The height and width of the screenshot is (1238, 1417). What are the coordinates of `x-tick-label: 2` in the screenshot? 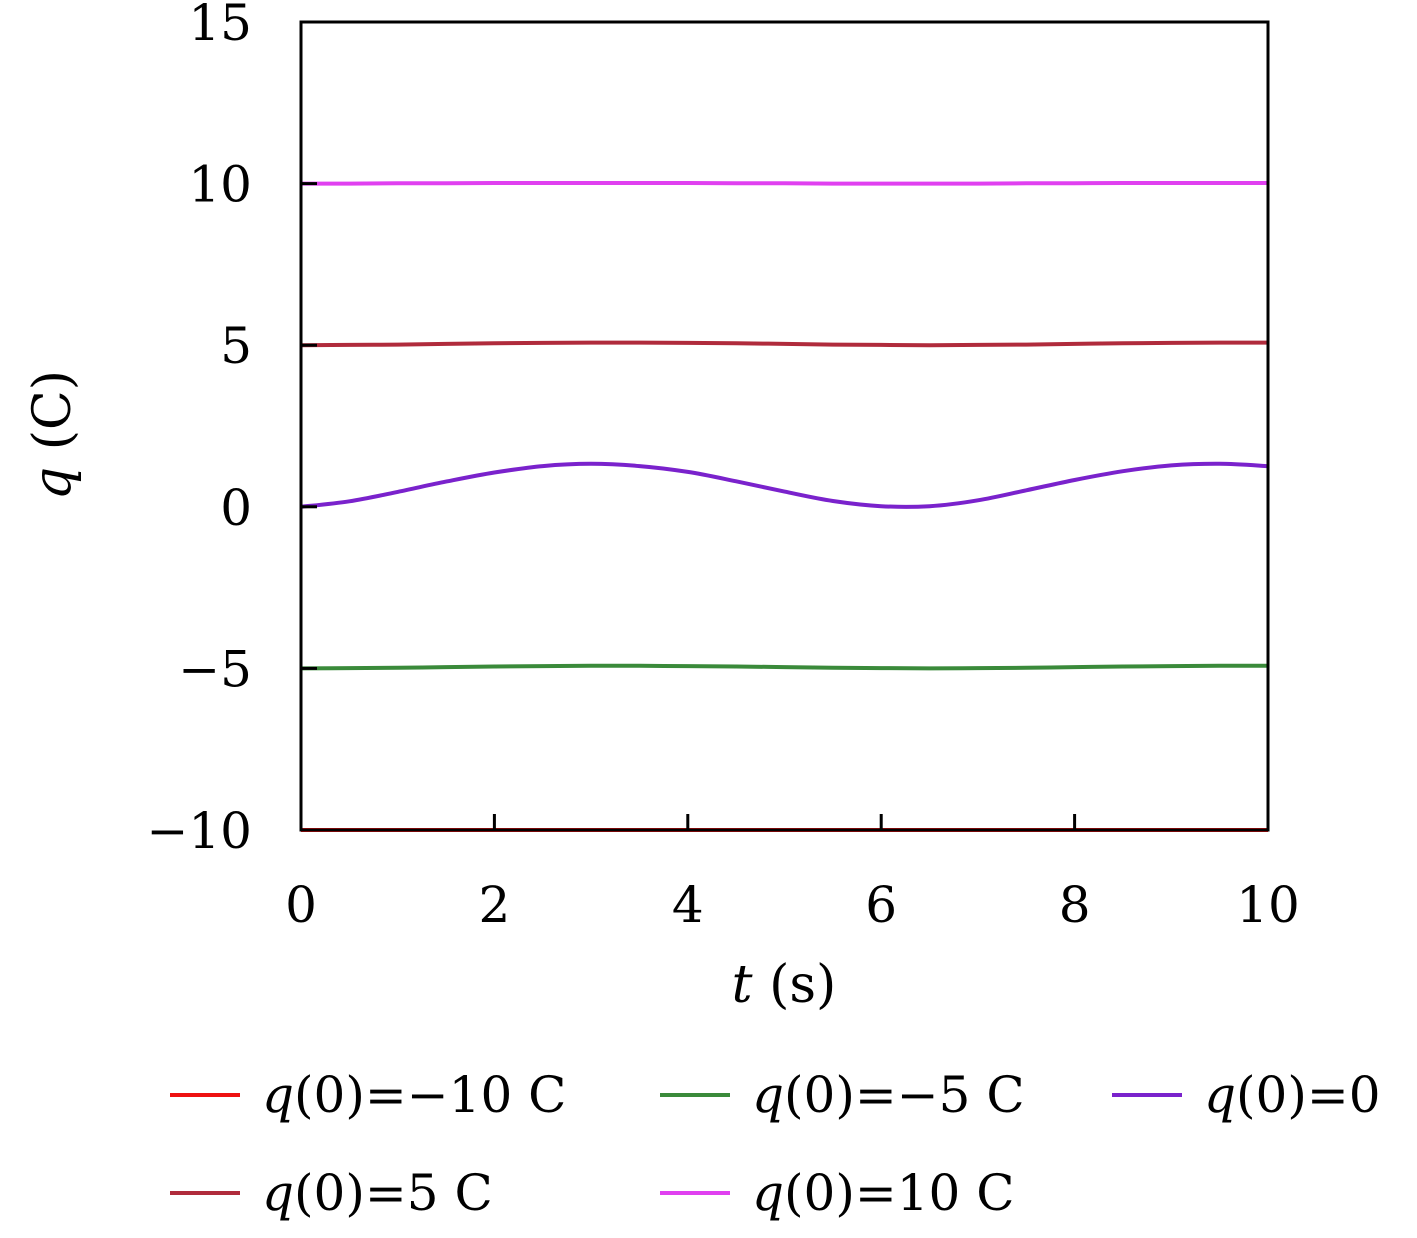 It's located at (494, 905).